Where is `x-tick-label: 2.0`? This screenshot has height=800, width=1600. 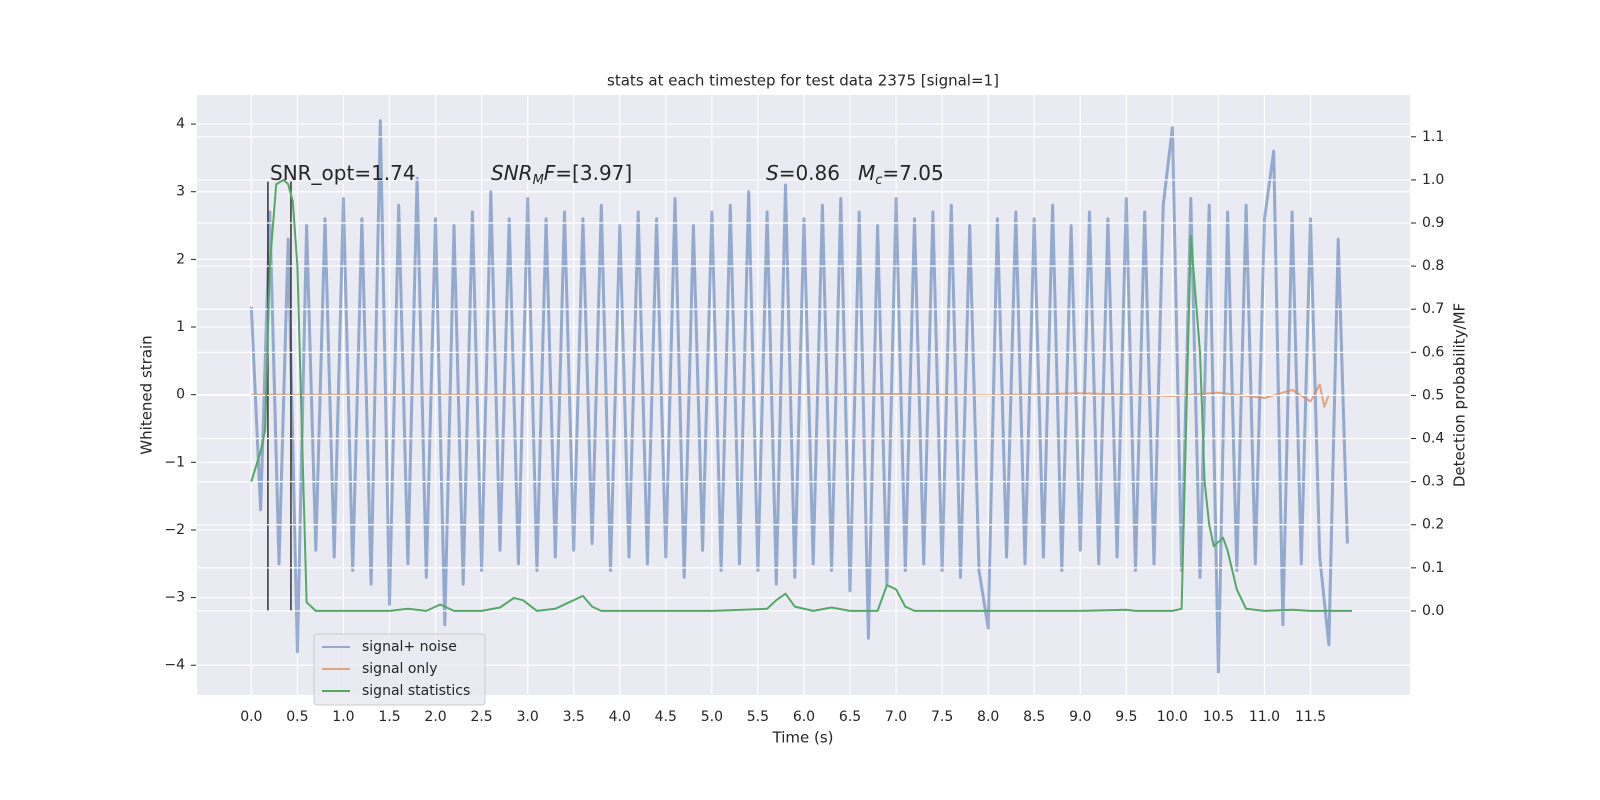
x-tick-label: 2.0 is located at coordinates (435, 717).